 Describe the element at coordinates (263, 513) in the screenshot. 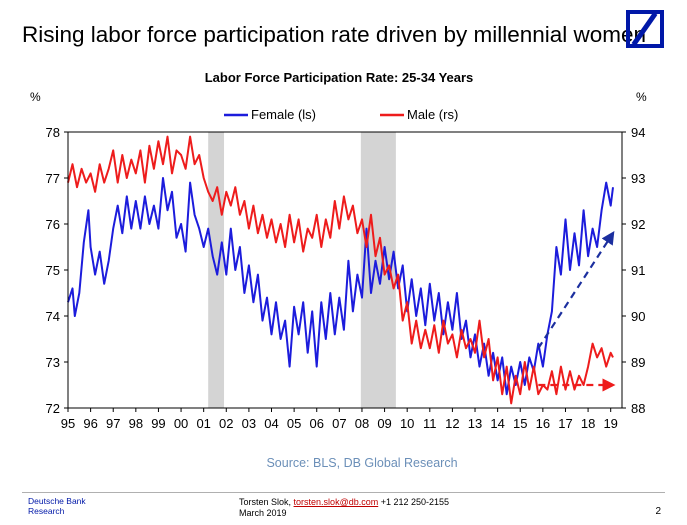

I see `footer-date: March 2019` at that location.